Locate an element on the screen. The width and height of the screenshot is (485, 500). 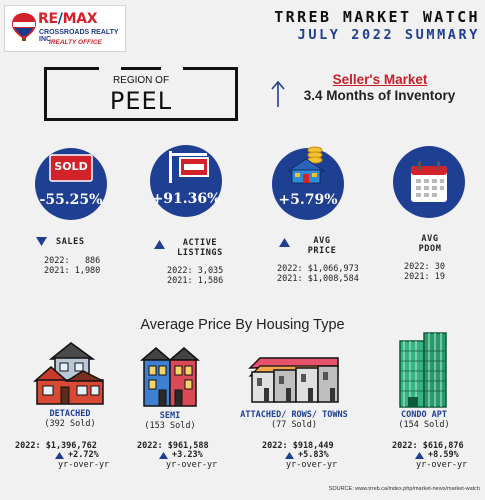
avg-pdom-2021: 2021: 19 is located at coordinates (424, 277).